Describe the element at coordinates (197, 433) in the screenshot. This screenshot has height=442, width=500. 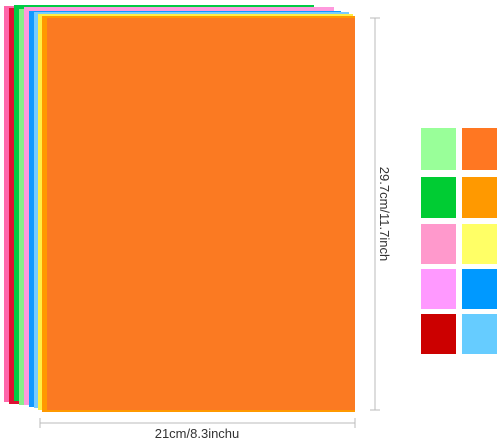
I see `width-label: 21cm/8.3inchu` at that location.